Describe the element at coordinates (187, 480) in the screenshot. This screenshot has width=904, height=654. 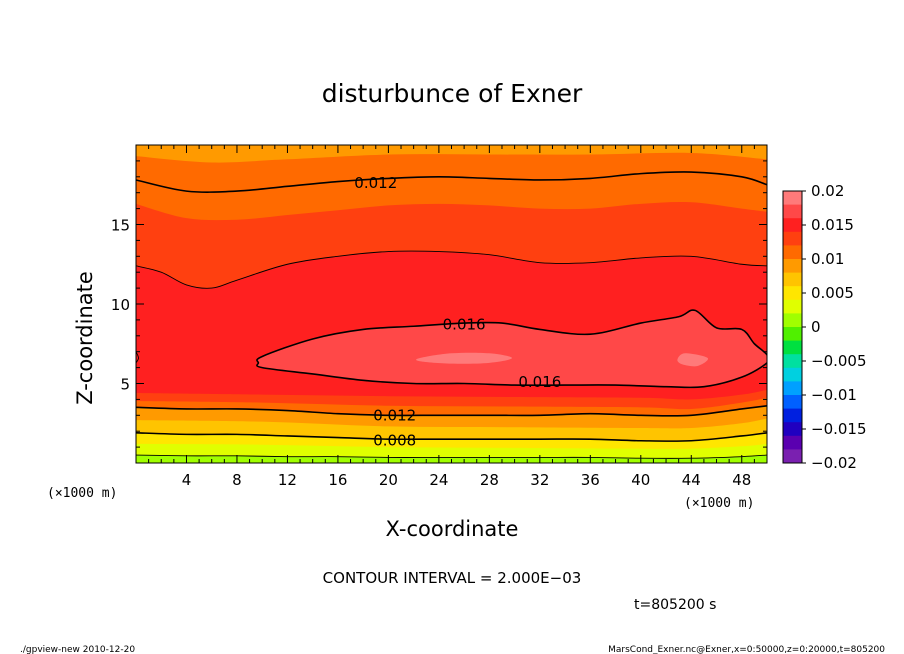
I see `x-tick-label: 4` at that location.